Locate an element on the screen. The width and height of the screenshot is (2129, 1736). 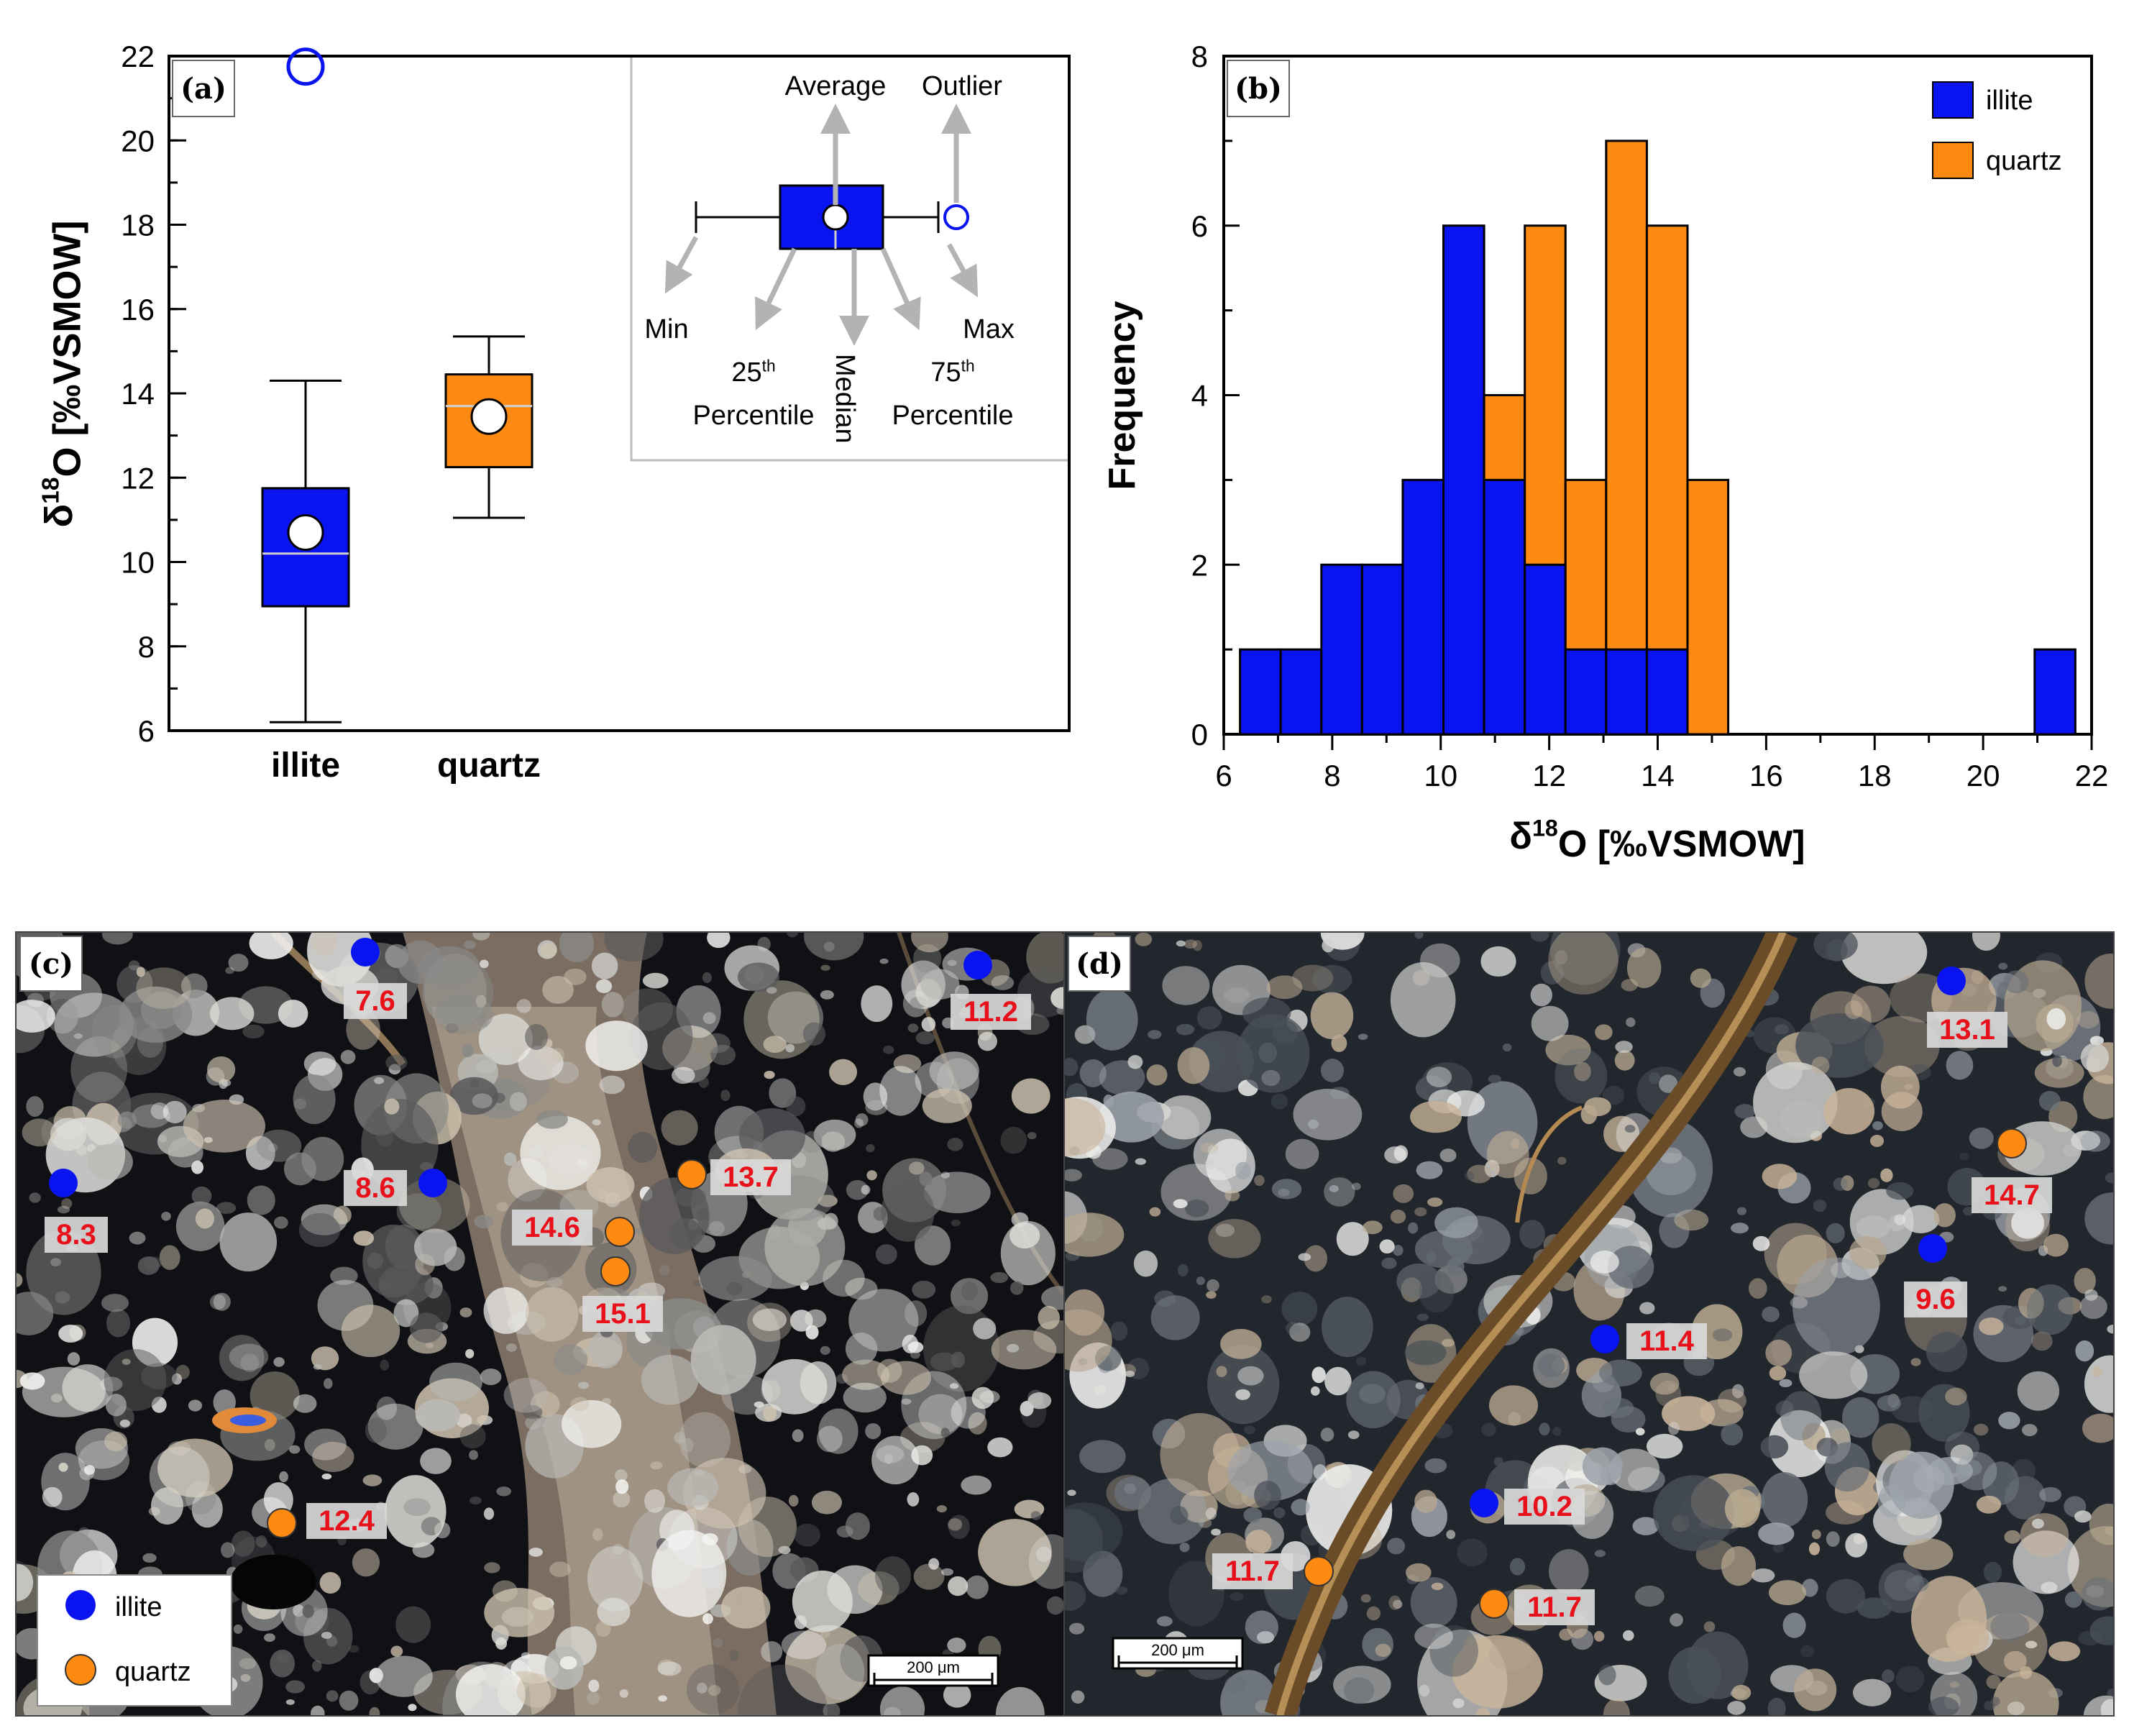
legend-swatch-quartz is located at coordinates (1953, 160).